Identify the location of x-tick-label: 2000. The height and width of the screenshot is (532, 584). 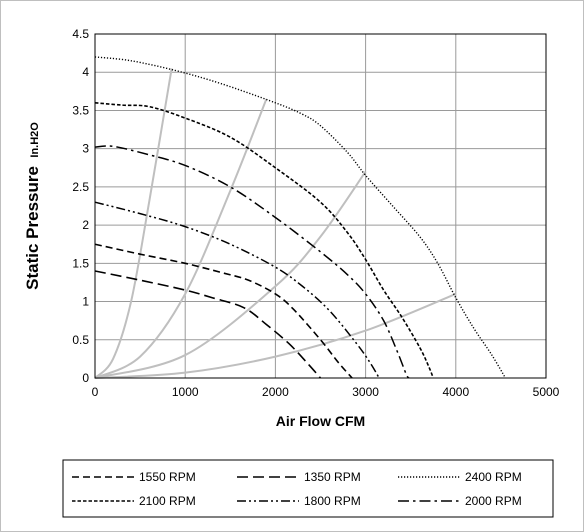
(275, 392).